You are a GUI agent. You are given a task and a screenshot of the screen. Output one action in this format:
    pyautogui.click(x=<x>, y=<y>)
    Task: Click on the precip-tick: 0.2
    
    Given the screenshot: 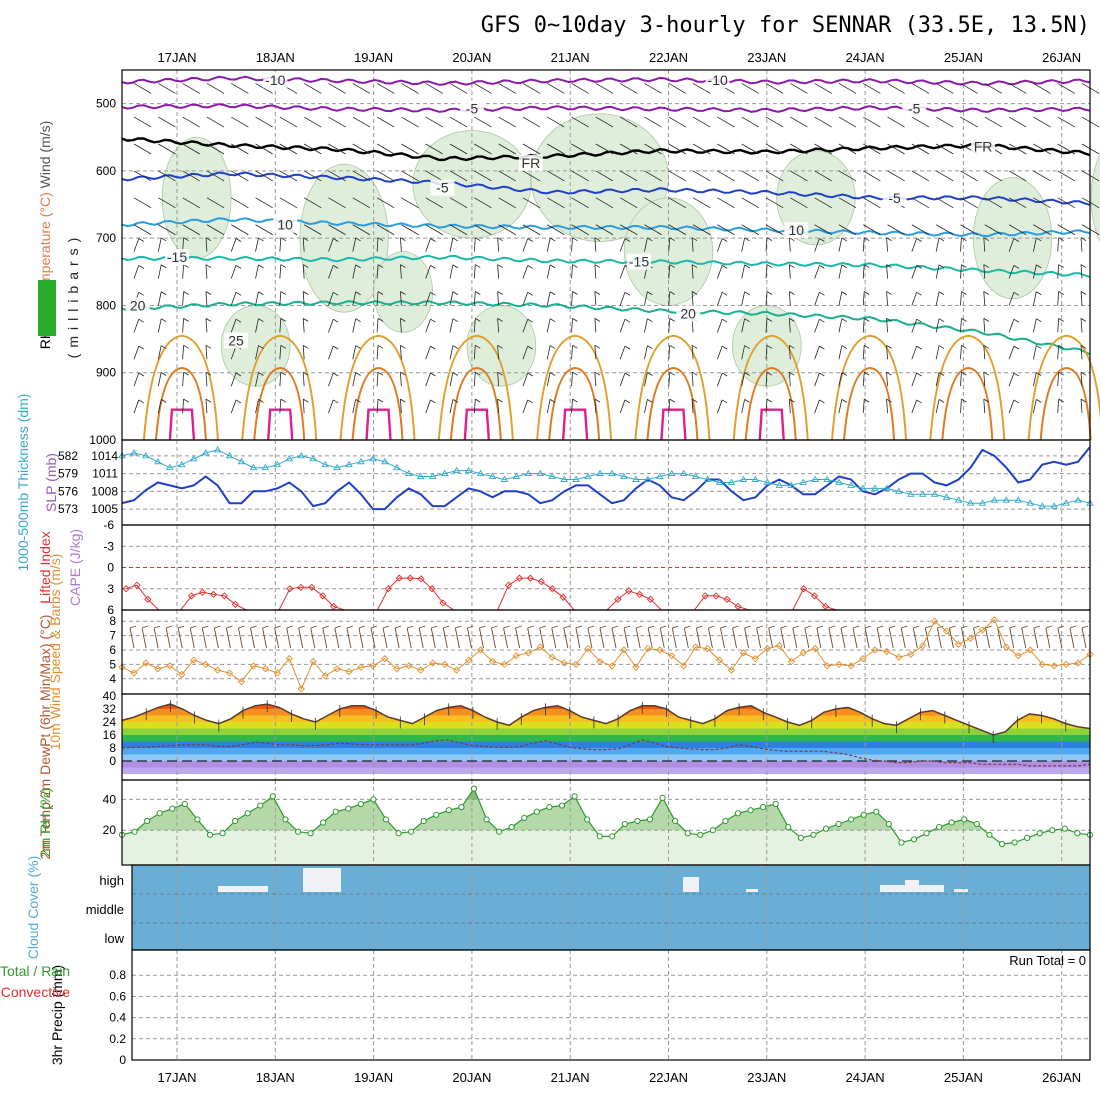 What is the action you would take?
    pyautogui.click(x=117, y=1039)
    